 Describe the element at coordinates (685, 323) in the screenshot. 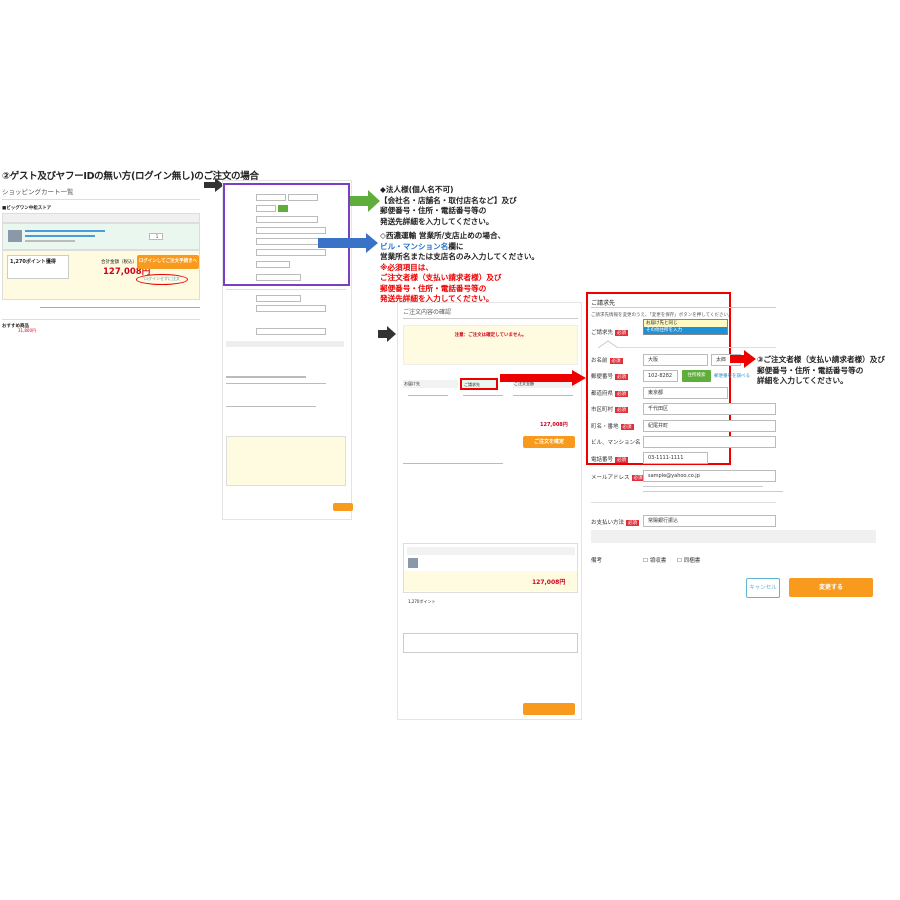

I see `option-same-as-delivery: お届け先と同じ` at that location.